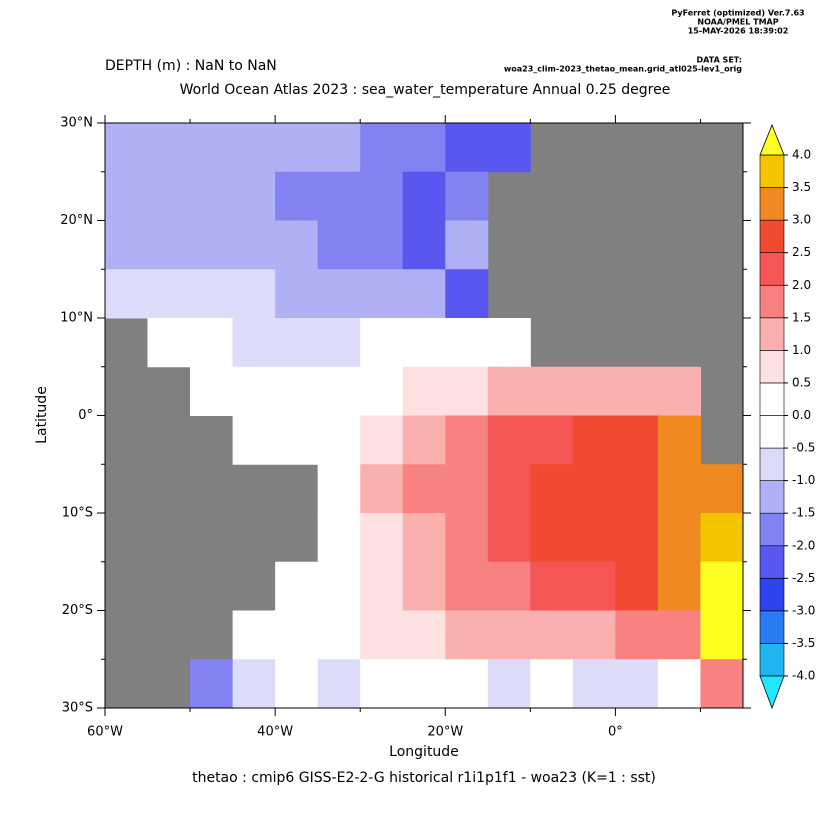 The height and width of the screenshot is (832, 832). What do you see at coordinates (803, 643) in the screenshot?
I see `colorbar-label: -3.5` at bounding box center [803, 643].